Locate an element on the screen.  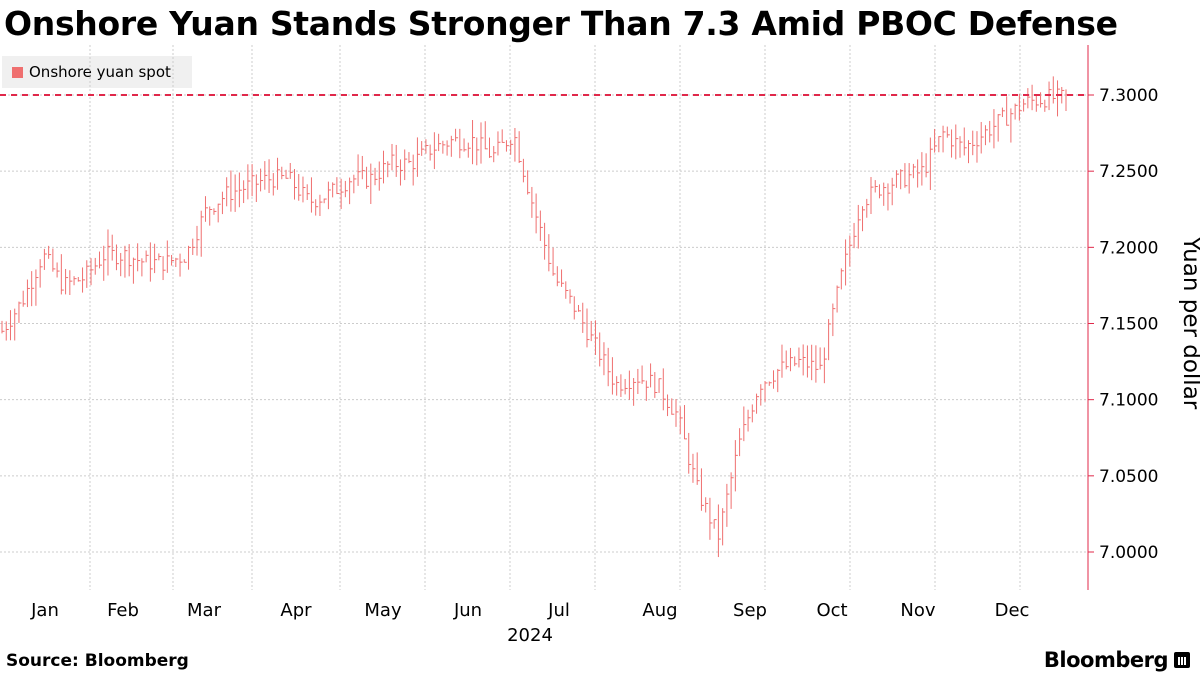
x-tick-label: Jul is located at coordinates (558, 610).